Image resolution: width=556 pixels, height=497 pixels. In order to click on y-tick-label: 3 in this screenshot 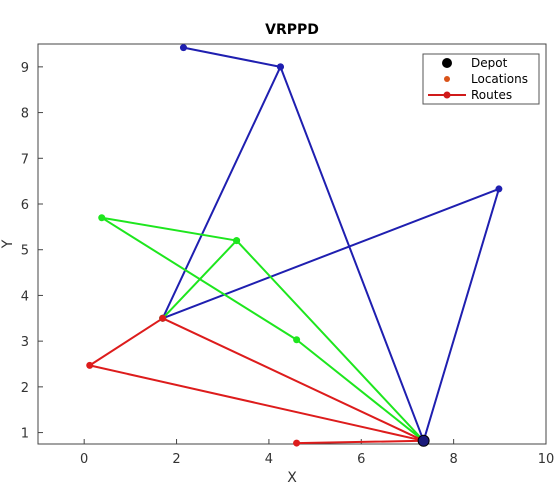, I will do `click(25, 342)`.